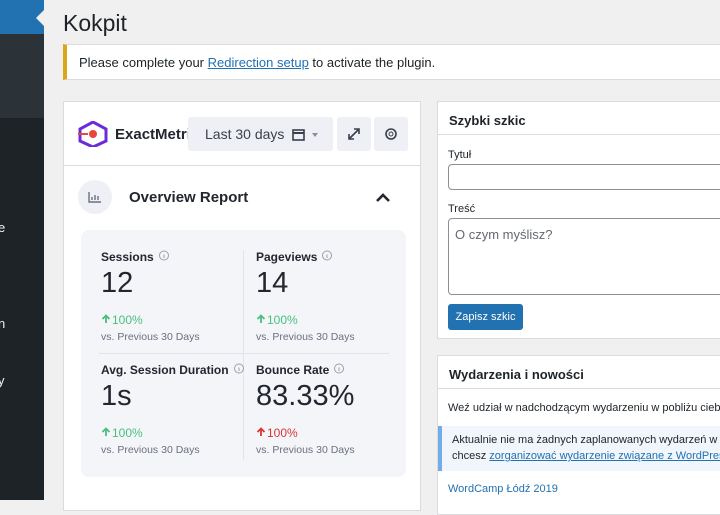  What do you see at coordinates (176, 257) in the screenshot?
I see `metric-label: Sessions` at bounding box center [176, 257].